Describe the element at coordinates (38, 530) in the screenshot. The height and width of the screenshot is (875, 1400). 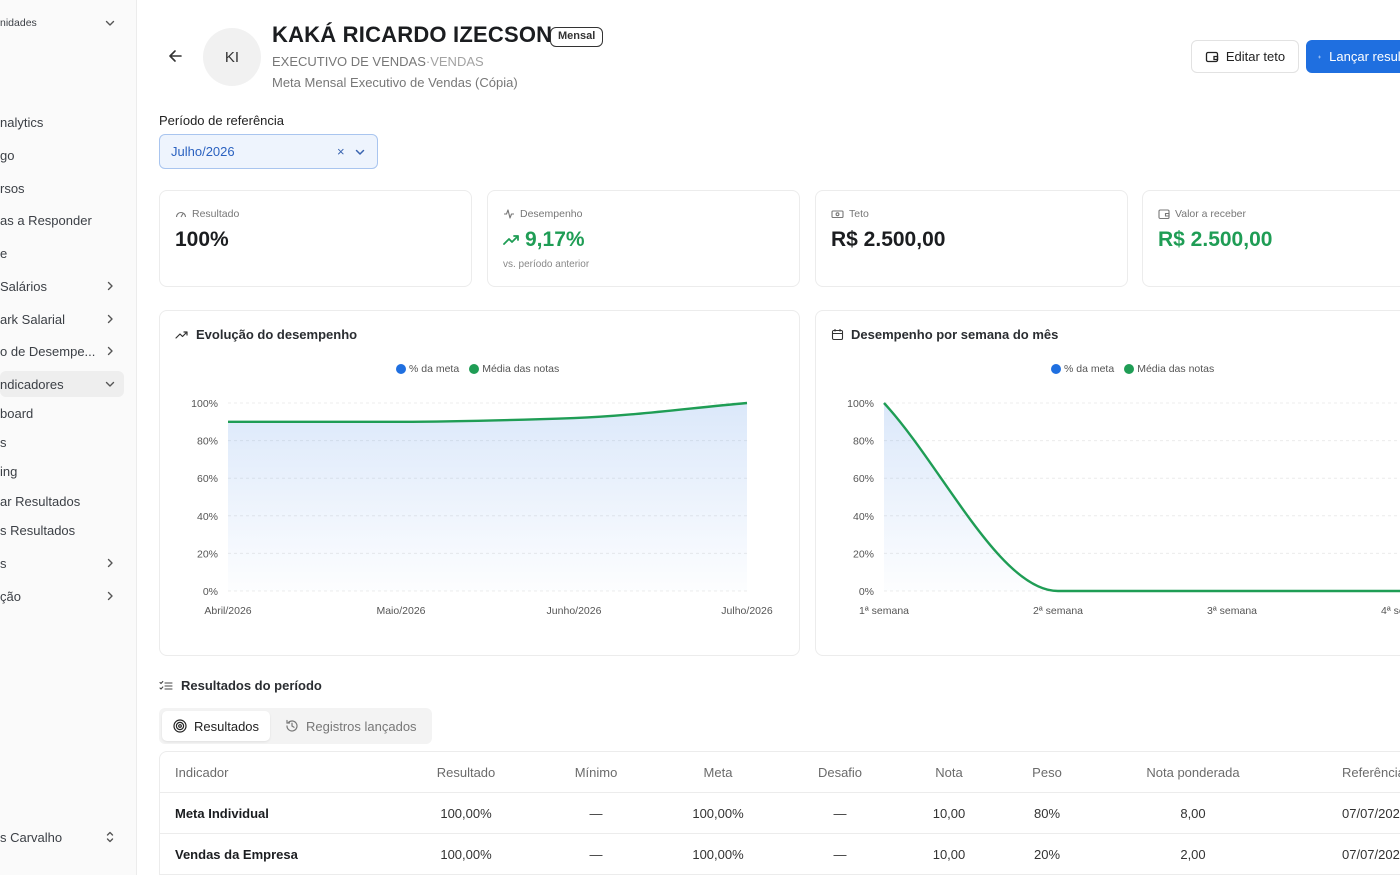
I see `sidebar-item-label: s Resultados` at that location.